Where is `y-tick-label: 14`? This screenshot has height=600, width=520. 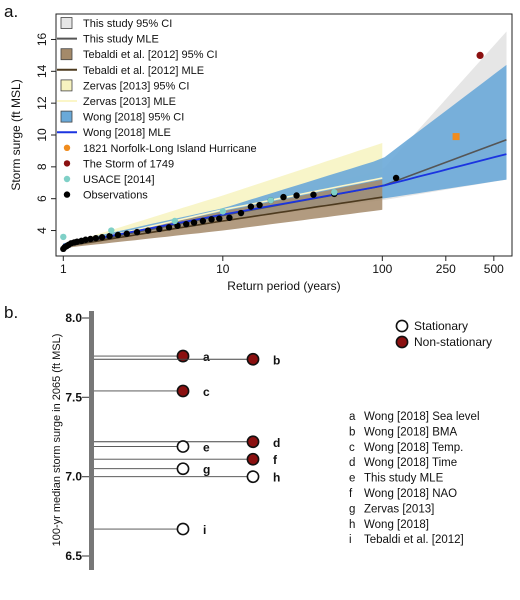
y-tick-label: 14 is located at coordinates (42, 71).